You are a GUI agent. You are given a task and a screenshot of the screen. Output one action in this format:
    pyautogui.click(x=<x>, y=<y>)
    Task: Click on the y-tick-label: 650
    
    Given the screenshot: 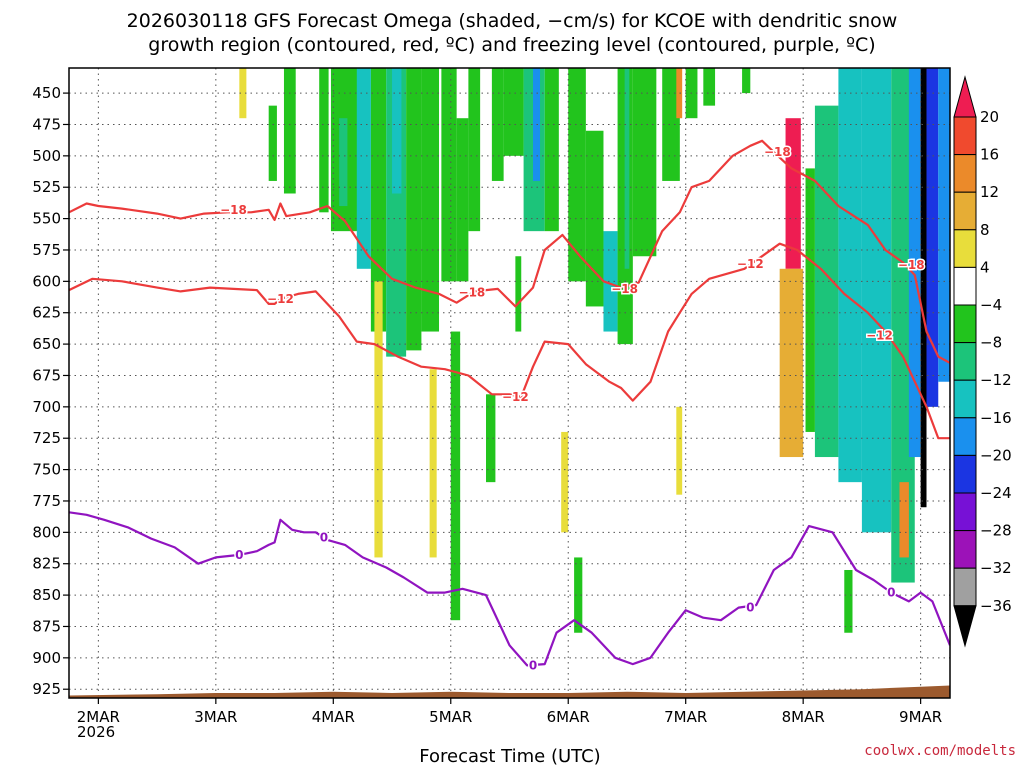 What is the action you would take?
    pyautogui.click(x=46, y=344)
    